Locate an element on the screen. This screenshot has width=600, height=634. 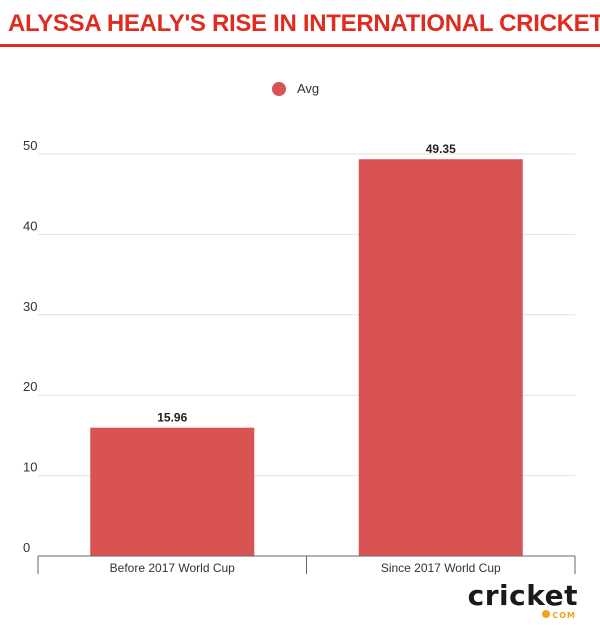
cricket-com-logo: cricket COM is located at coordinates (522, 600).